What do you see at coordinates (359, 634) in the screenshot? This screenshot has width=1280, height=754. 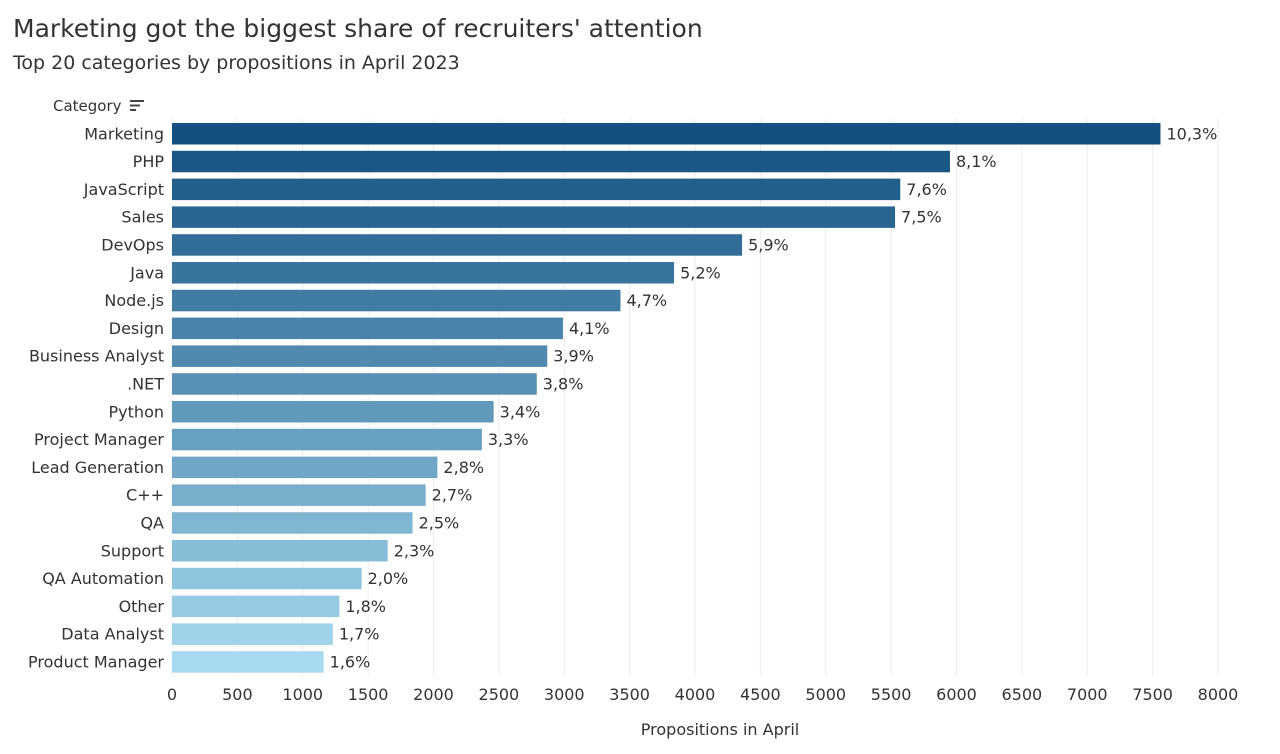 I see `data-label: 1,7%` at bounding box center [359, 634].